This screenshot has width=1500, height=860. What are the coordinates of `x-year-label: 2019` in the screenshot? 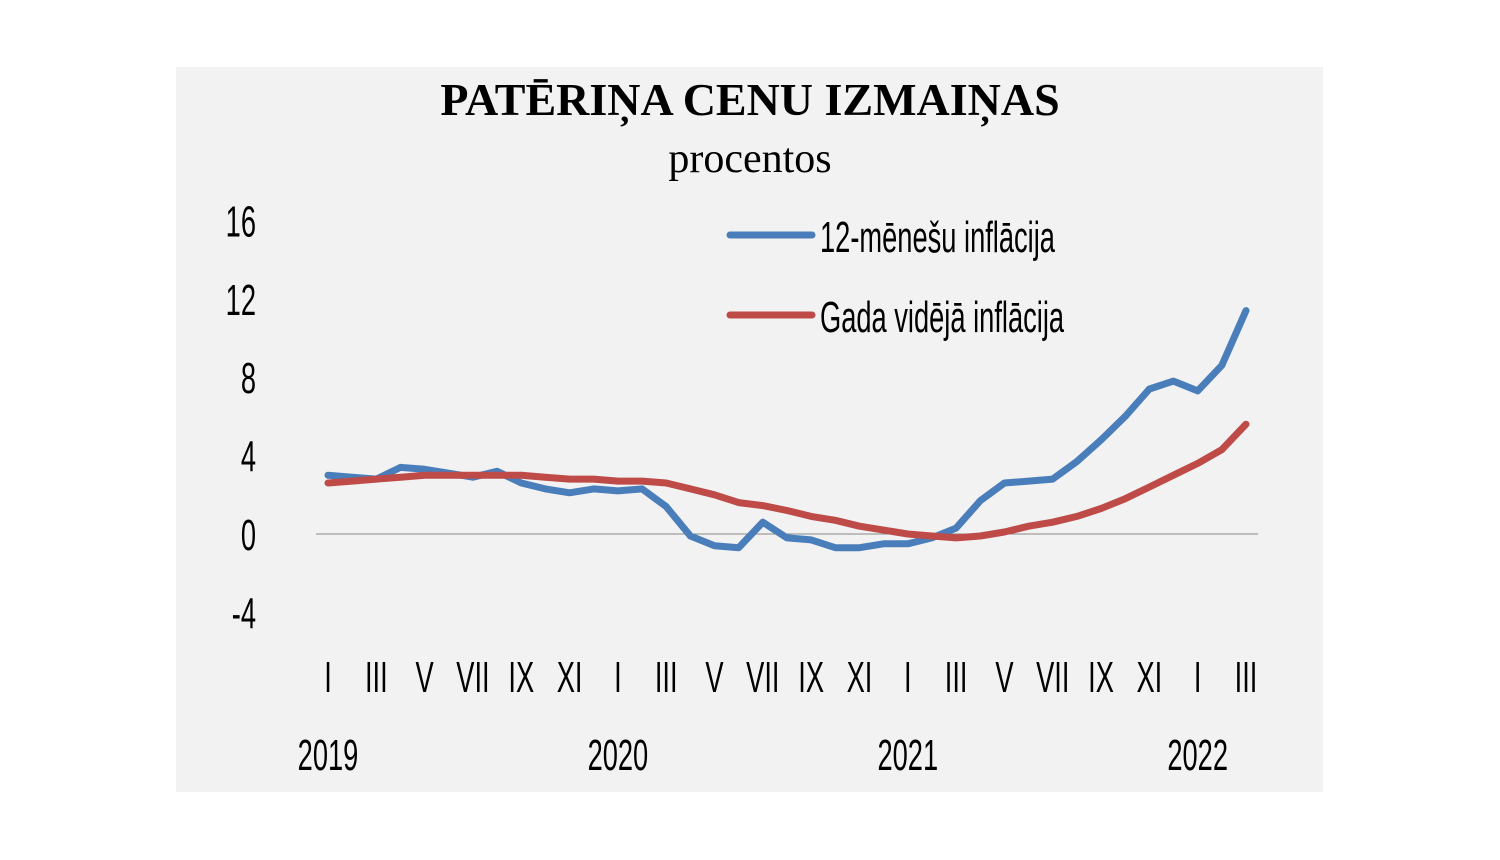 It's located at (328, 754).